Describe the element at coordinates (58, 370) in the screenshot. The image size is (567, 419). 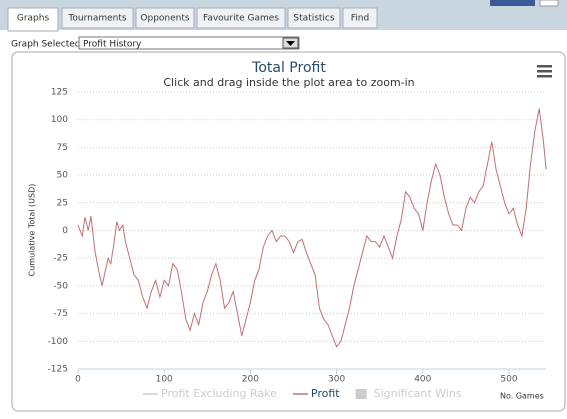
I see `y-tick-label: -125` at that location.